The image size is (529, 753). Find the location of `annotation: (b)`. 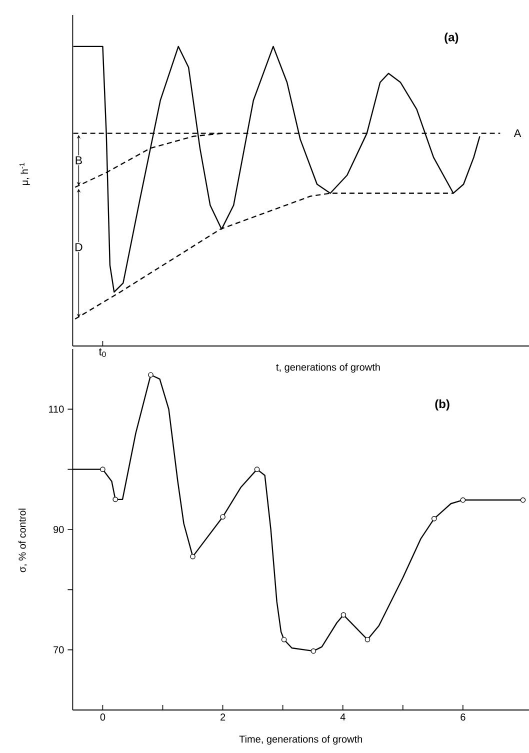

annotation: (b) is located at coordinates (442, 405).